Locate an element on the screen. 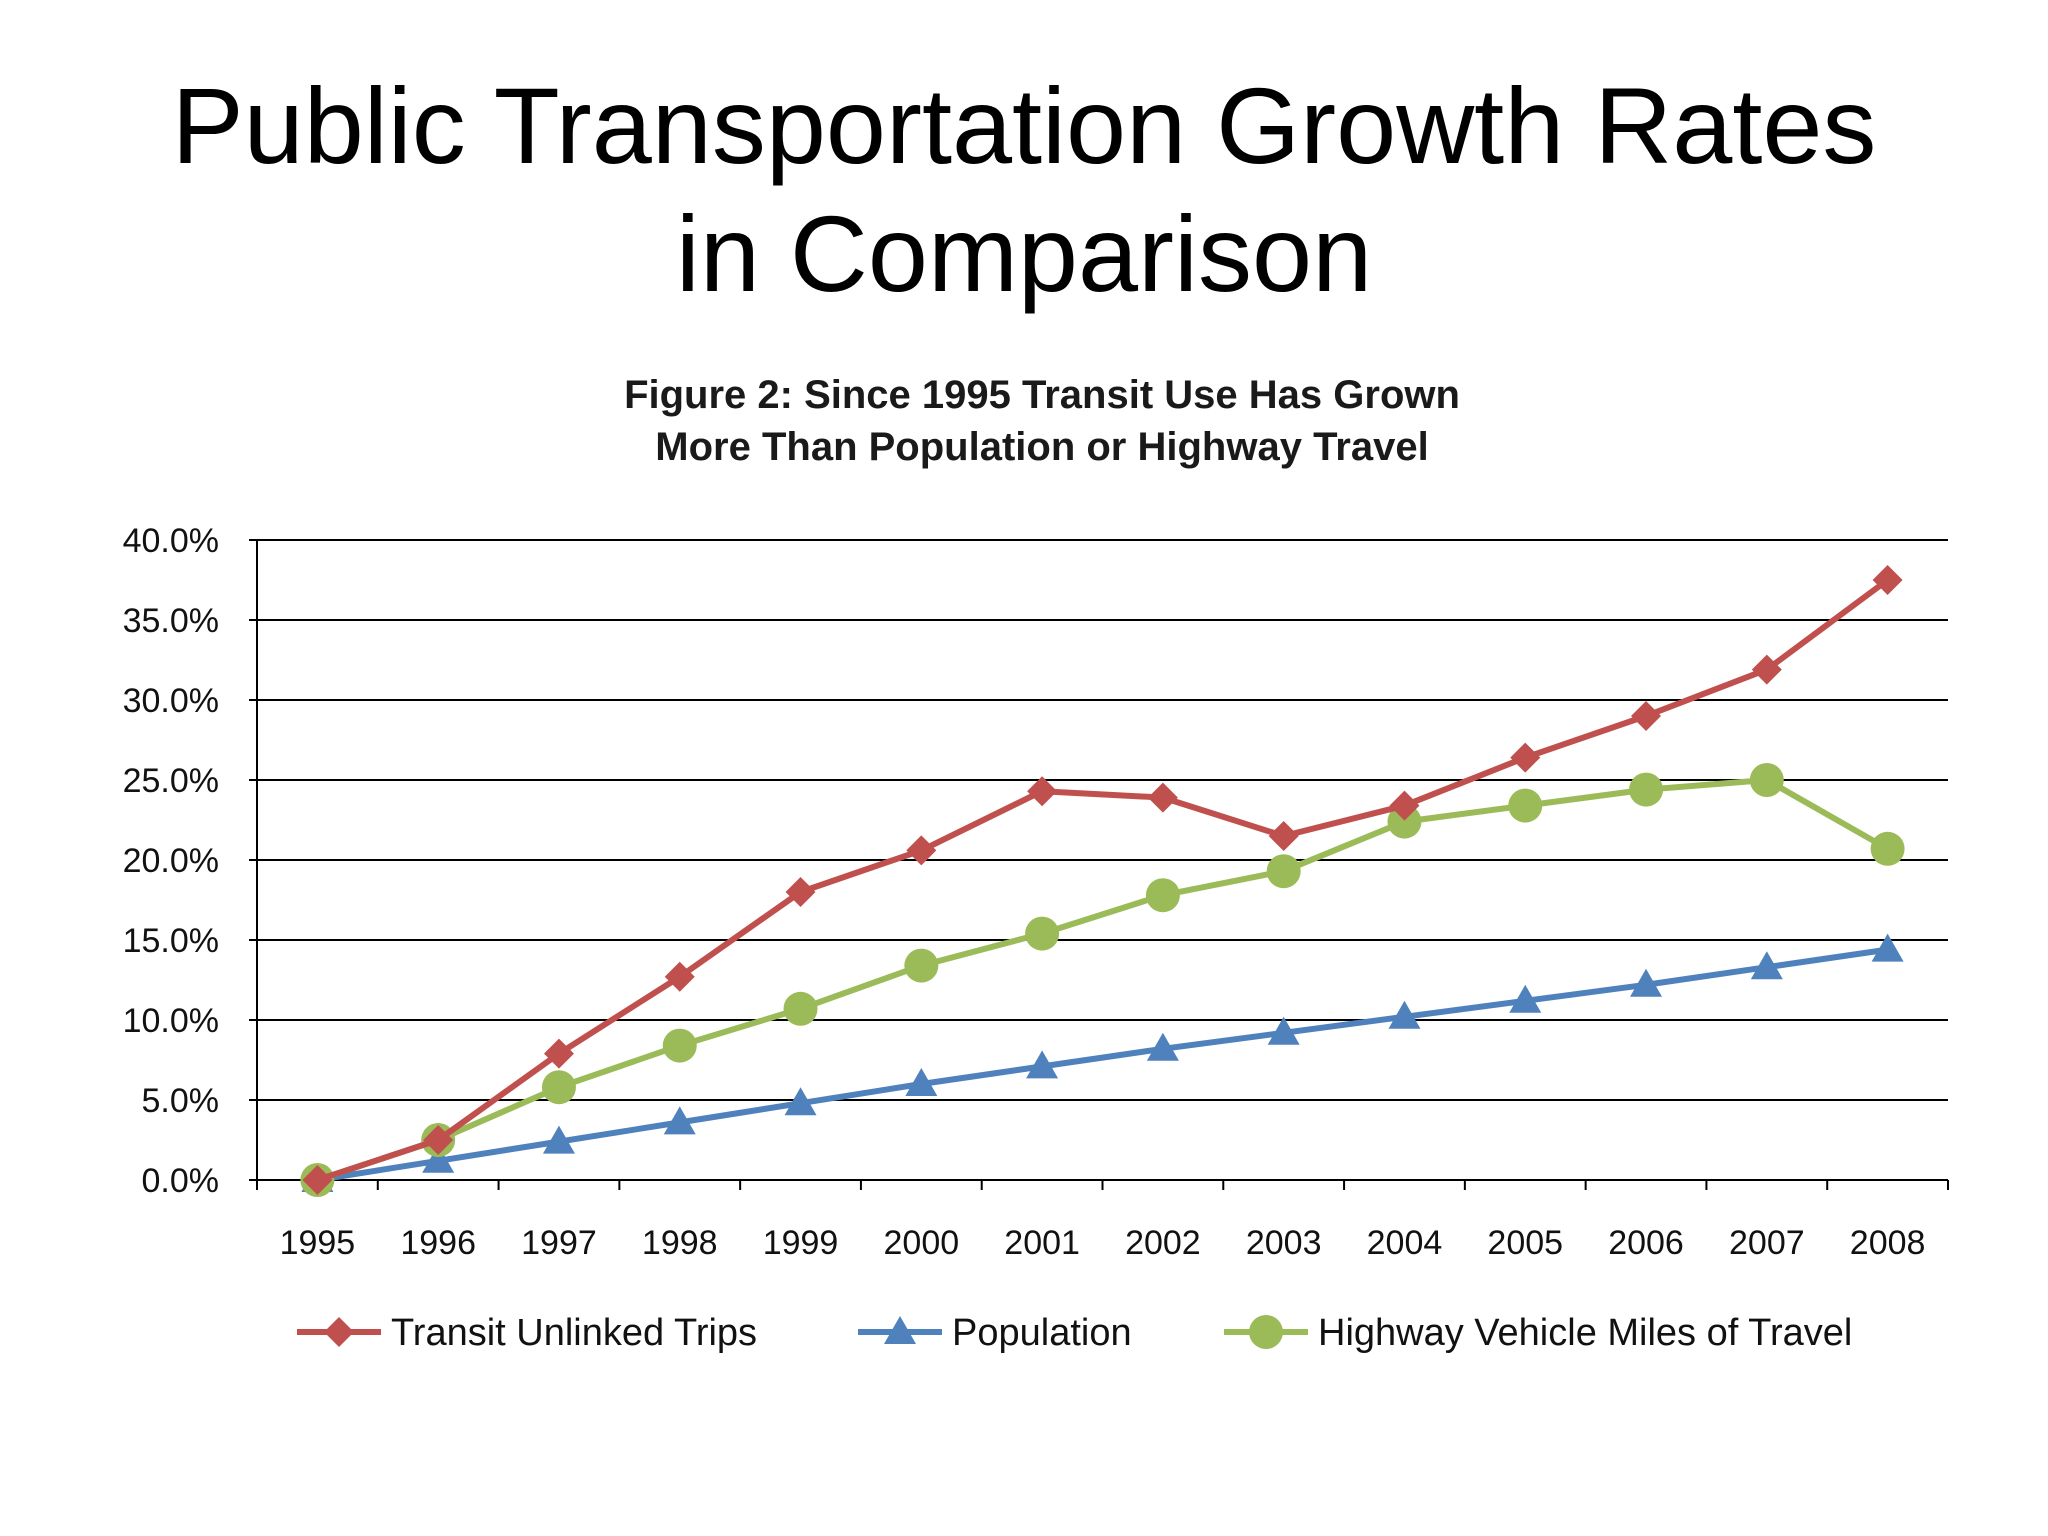 The image size is (2048, 1536). chart-subtitle: More Than Population or Highway Travel is located at coordinates (1041, 447).